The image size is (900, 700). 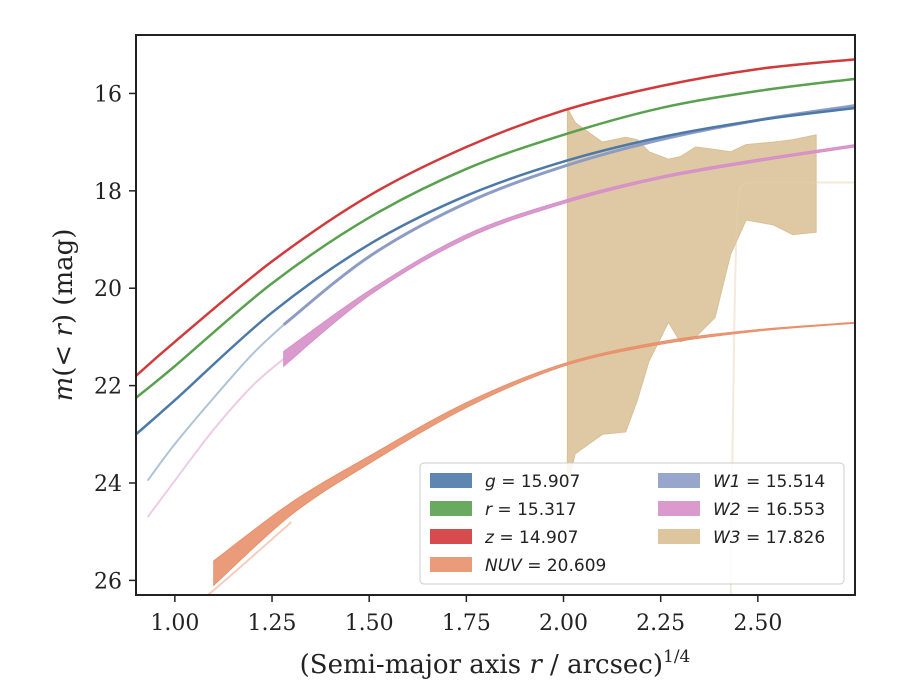 What do you see at coordinates (532, 482) in the screenshot?
I see `legend-label-g: g = 15.907` at bounding box center [532, 482].